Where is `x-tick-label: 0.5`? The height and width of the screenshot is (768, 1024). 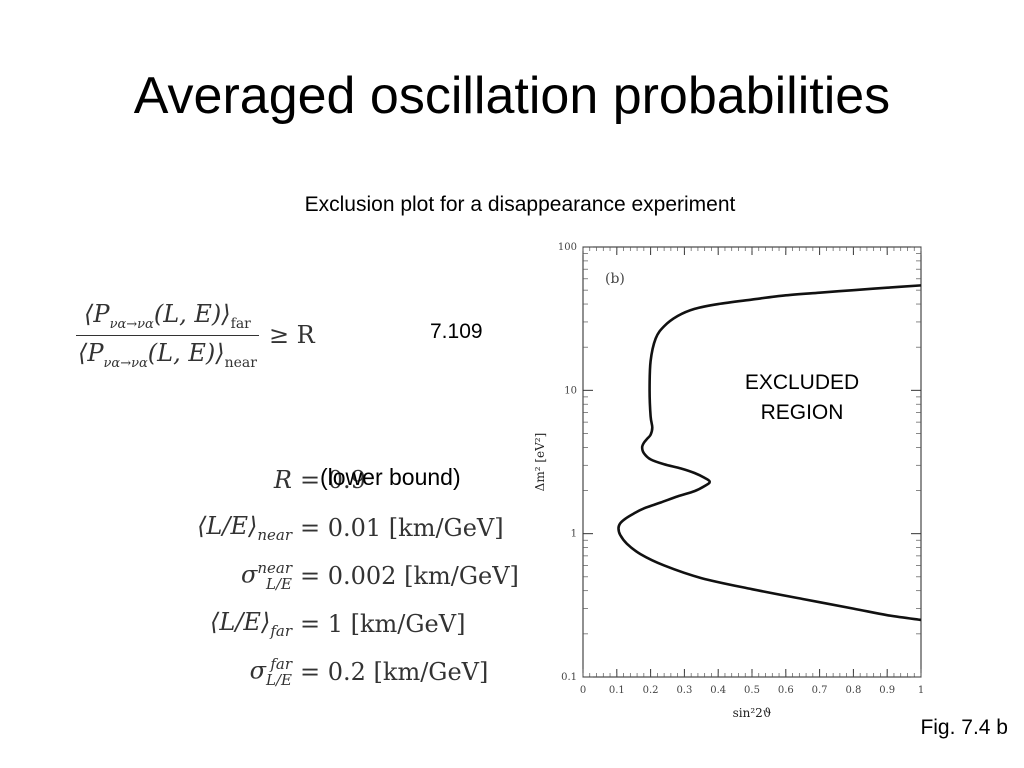
x-tick-label: 0.5 is located at coordinates (752, 690).